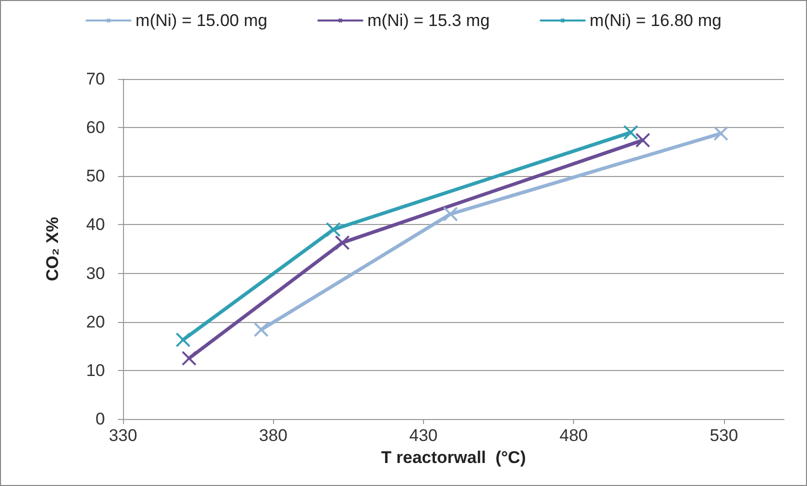  Describe the element at coordinates (95, 176) in the screenshot. I see `y-tick-label: 50` at that location.